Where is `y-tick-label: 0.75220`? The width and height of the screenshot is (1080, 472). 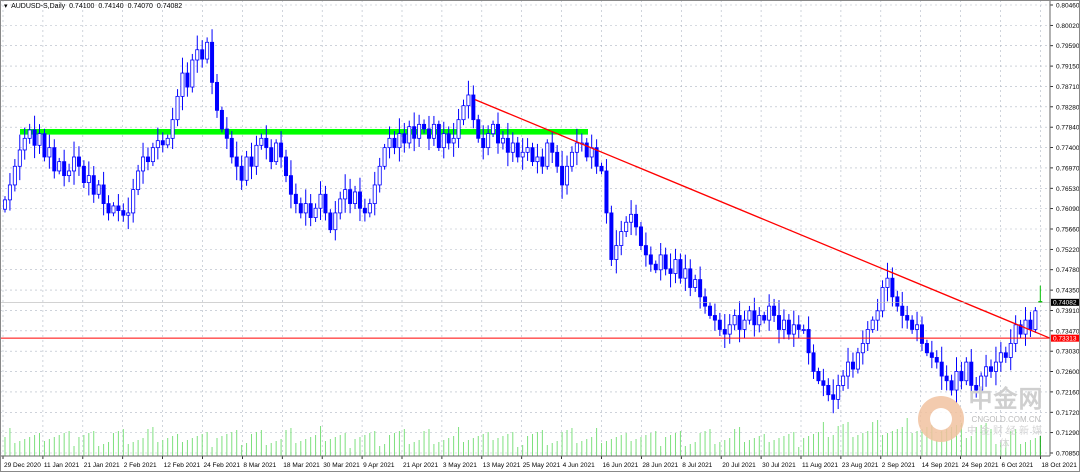
y-tick-label: 0.75220 is located at coordinates (1068, 250).